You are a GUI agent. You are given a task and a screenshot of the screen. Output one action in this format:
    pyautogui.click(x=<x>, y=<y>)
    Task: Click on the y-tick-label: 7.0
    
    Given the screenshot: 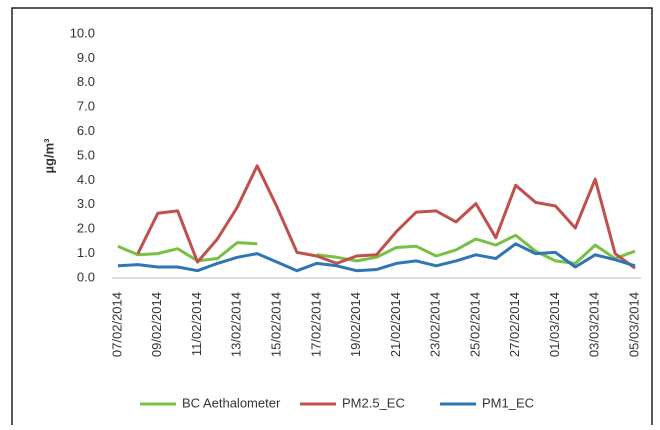 What is the action you would take?
    pyautogui.click(x=86, y=106)
    